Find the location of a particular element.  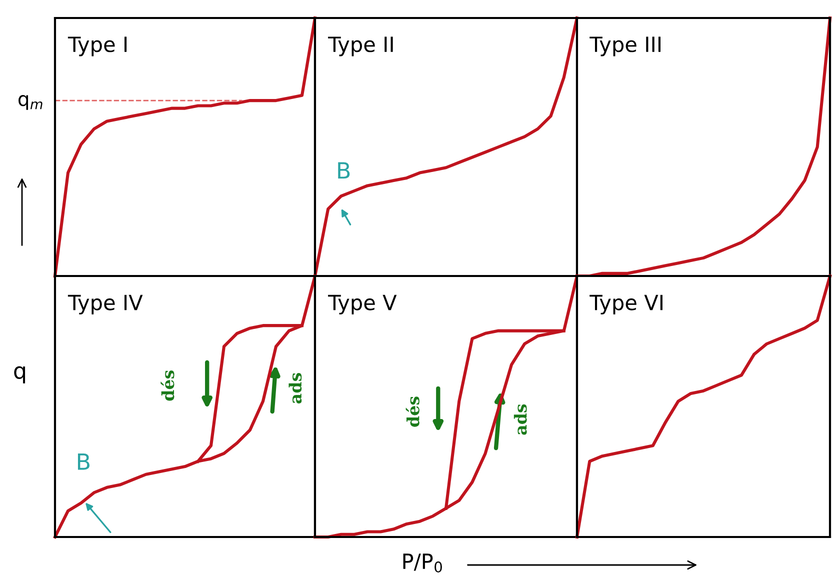

x-axis-title: P/P$_{0}$ is located at coordinates (422, 563).